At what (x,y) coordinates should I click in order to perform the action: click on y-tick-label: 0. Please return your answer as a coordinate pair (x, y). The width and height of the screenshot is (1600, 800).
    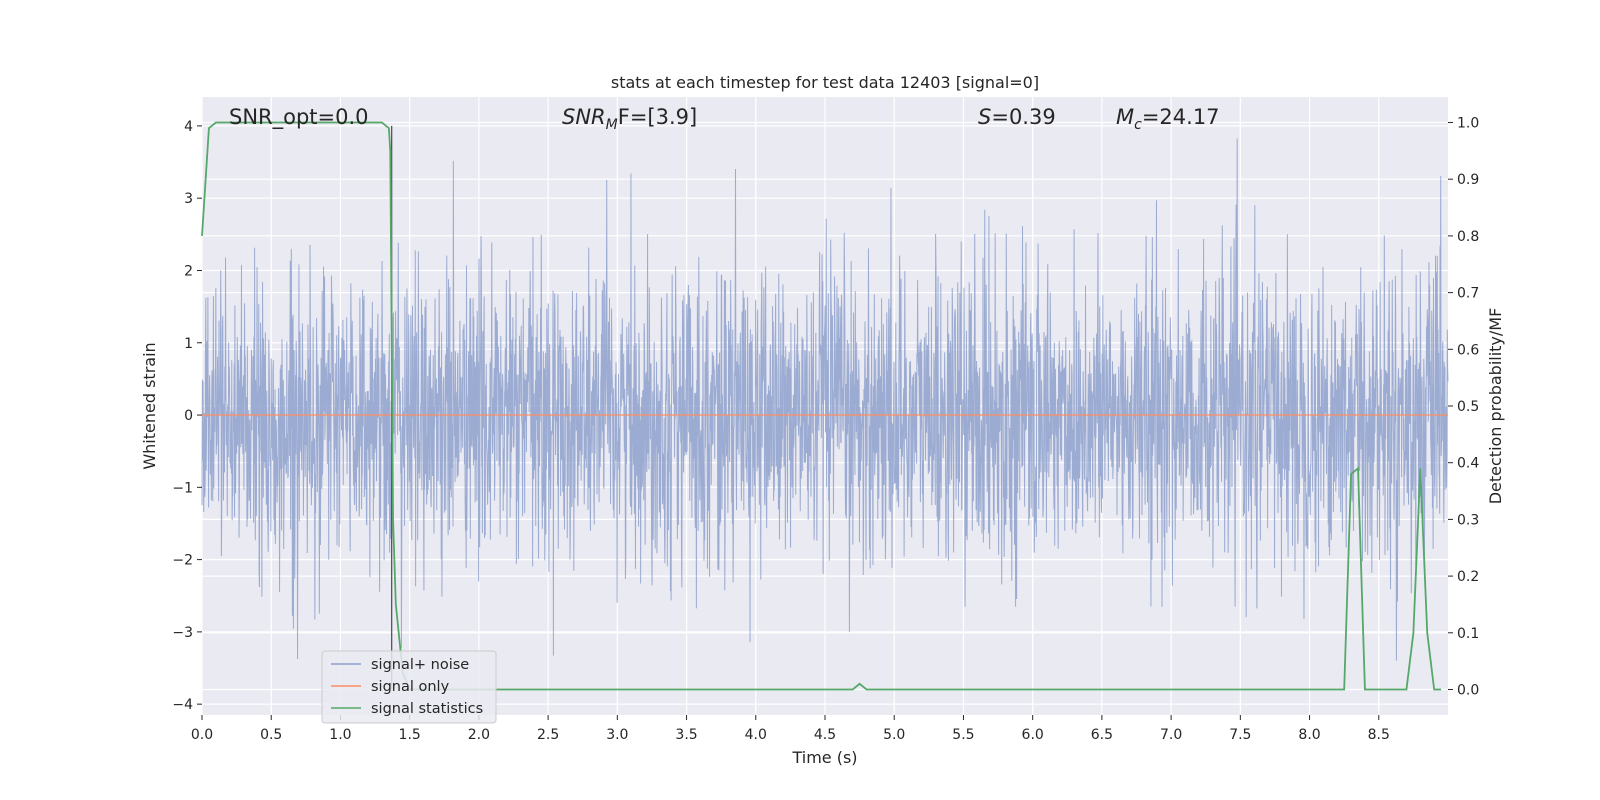
    Looking at the image, I should click on (188, 416).